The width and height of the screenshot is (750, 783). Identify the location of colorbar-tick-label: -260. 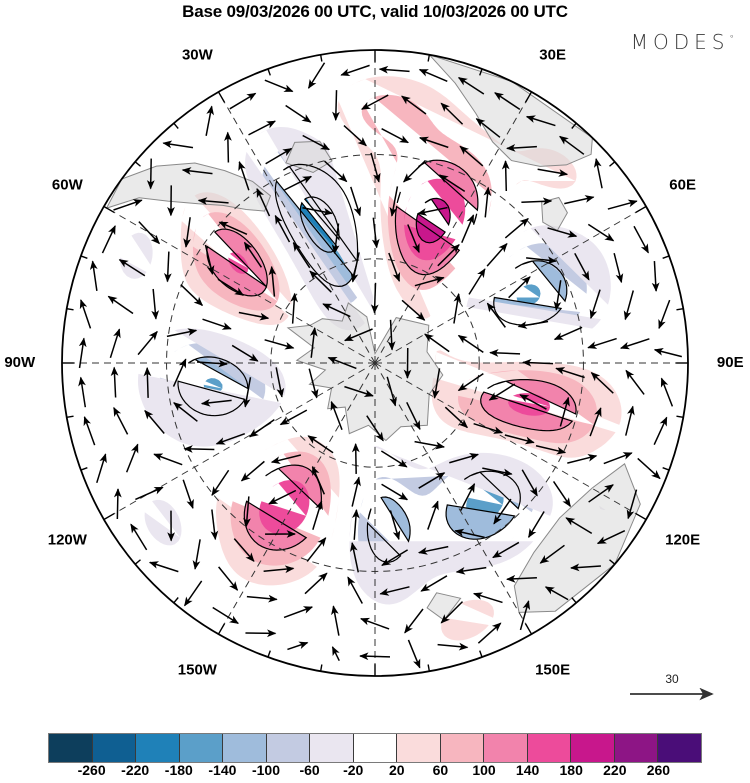
(91, 770).